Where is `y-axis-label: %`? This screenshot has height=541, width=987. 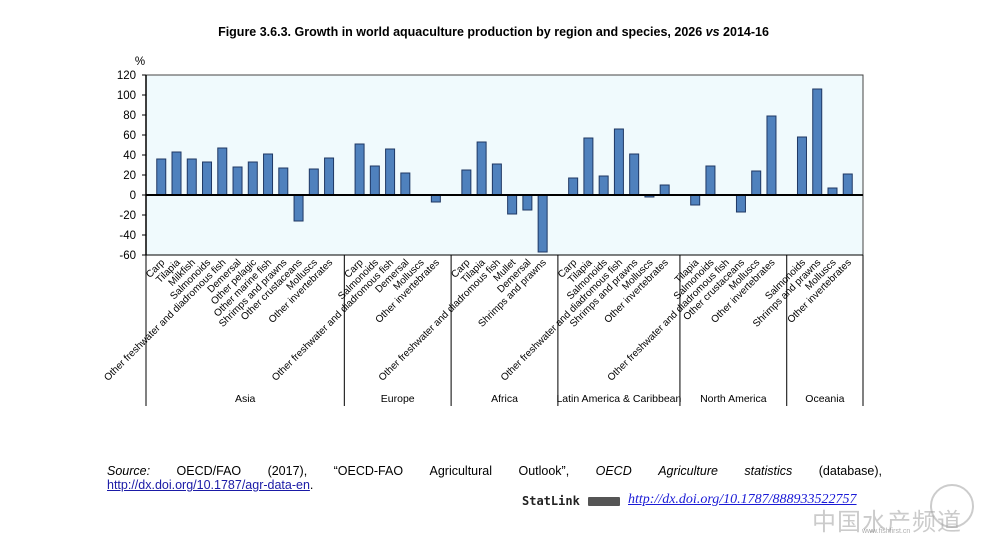
y-axis-label: % is located at coordinates (140, 62).